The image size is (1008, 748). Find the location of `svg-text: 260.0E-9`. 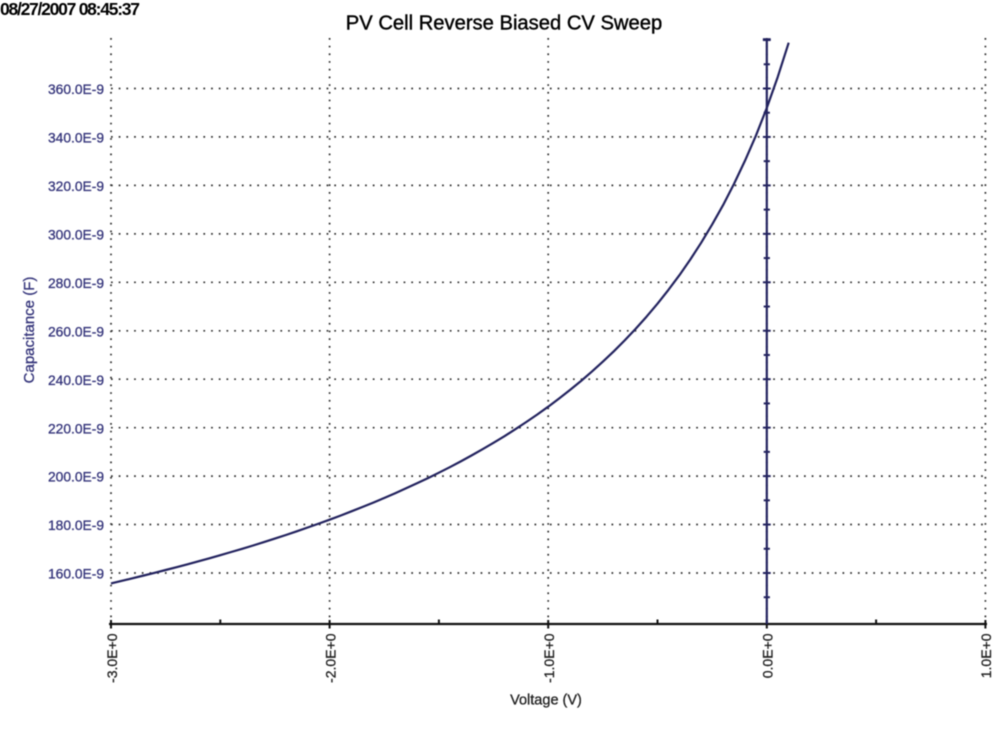

svg-text: 260.0E-9 is located at coordinates (76, 331).